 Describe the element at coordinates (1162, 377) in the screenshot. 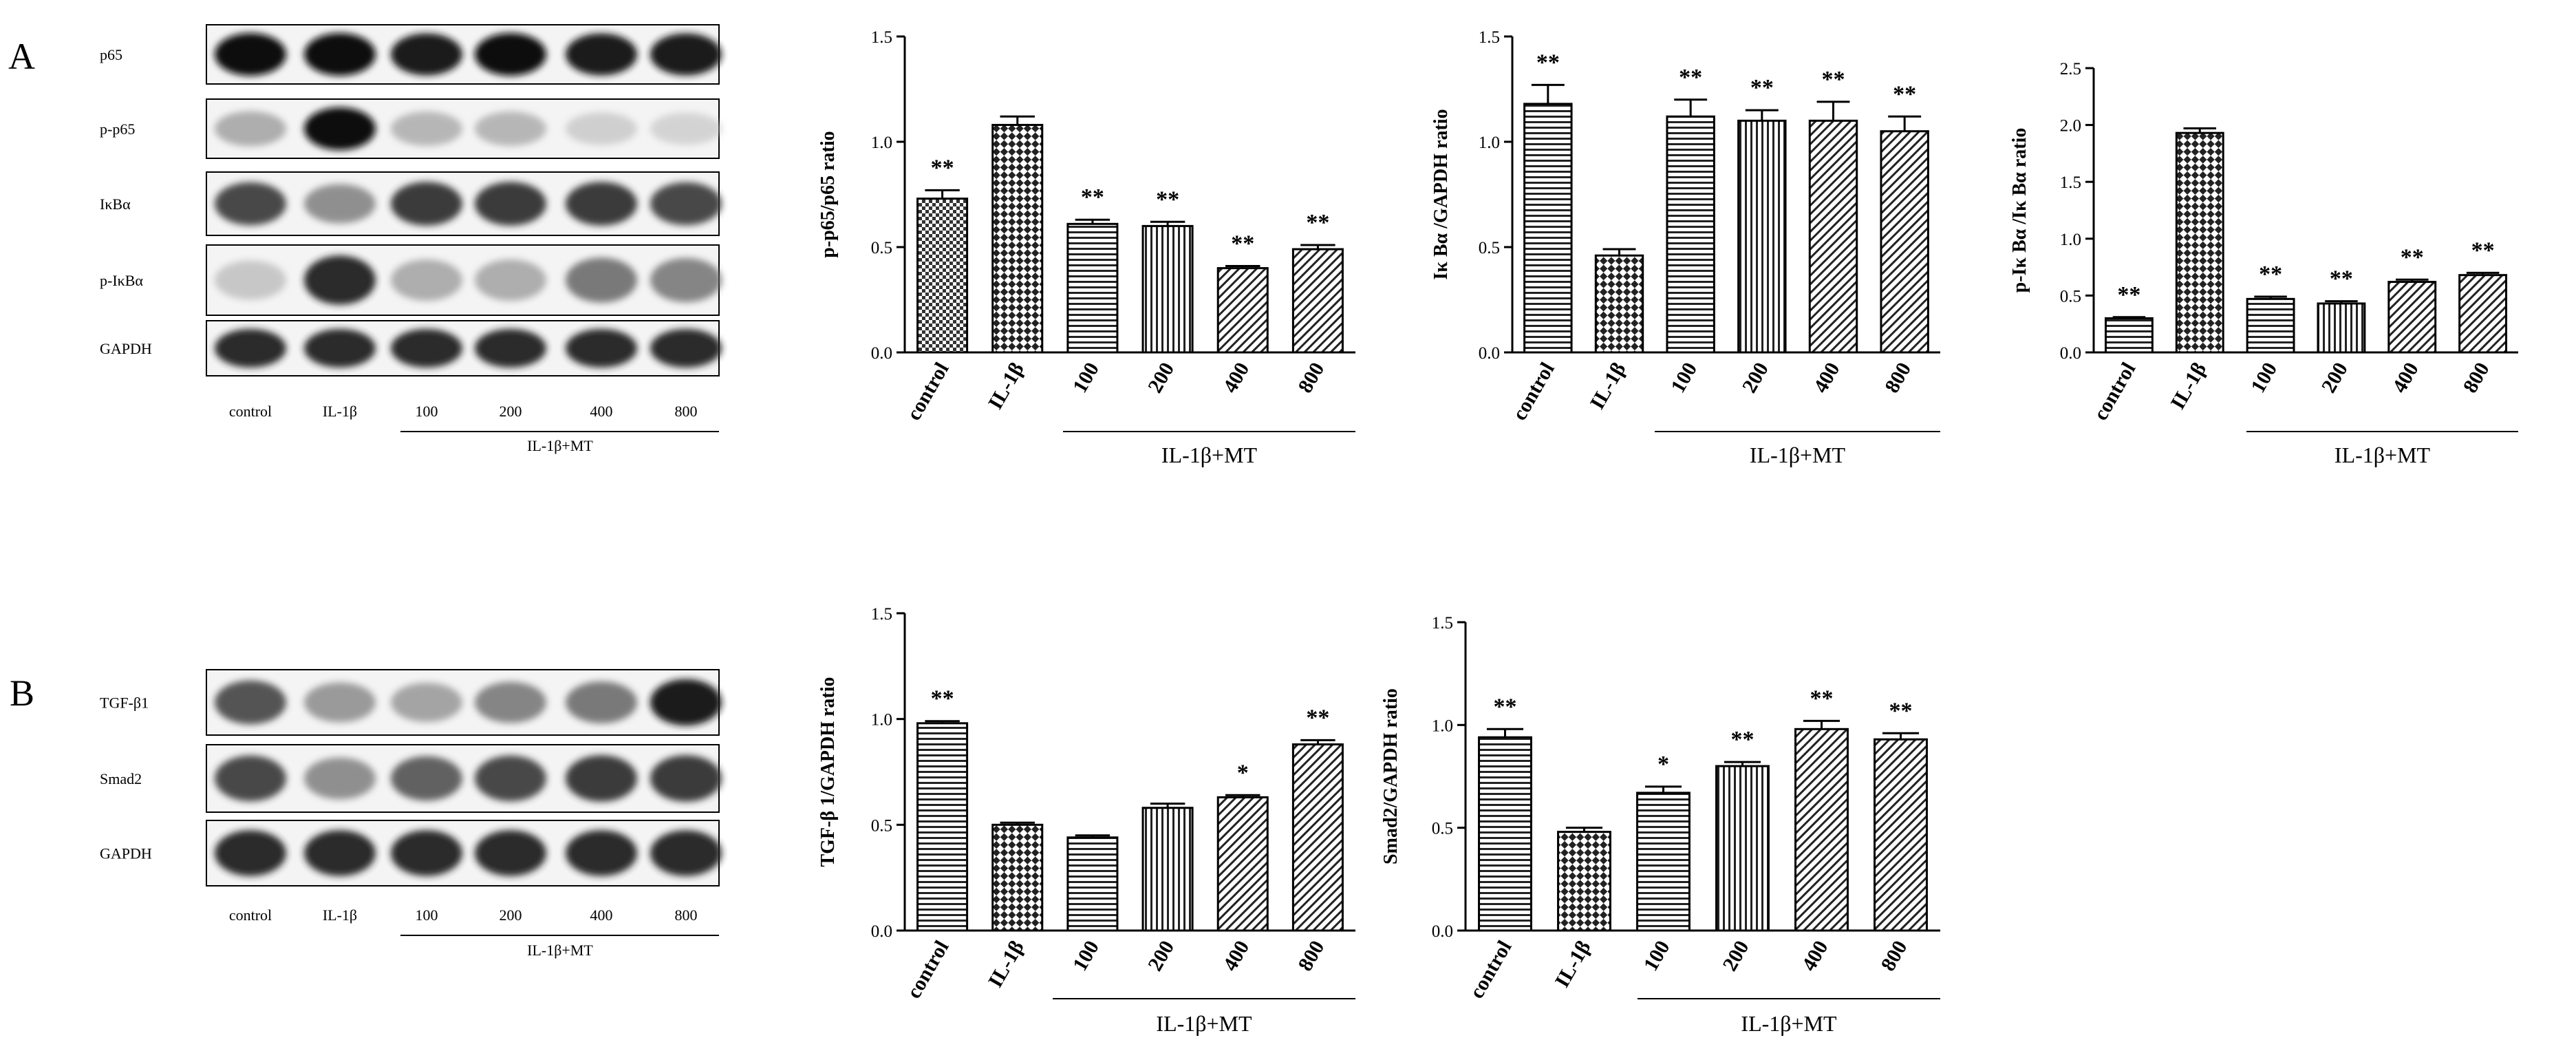

I see `category-label: 200` at that location.